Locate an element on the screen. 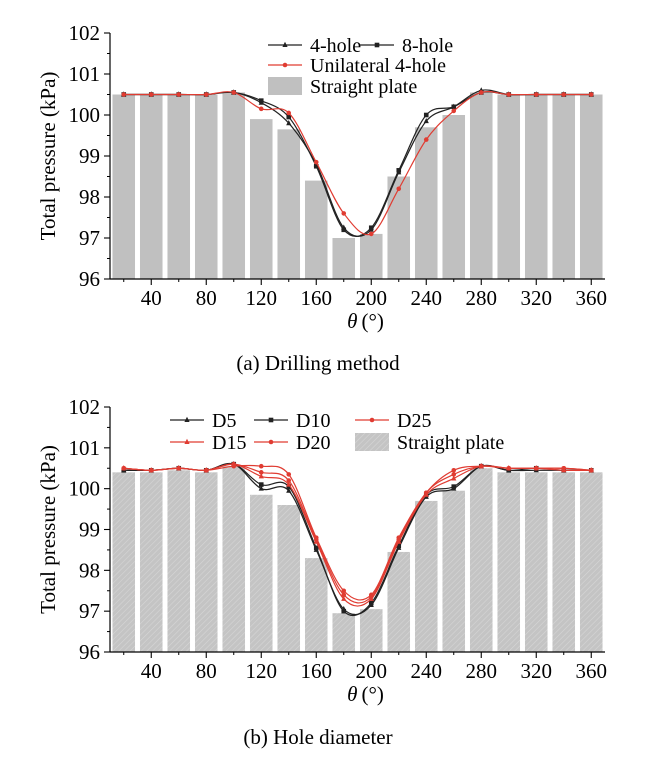  y-tick-label: 102 is located at coordinates (85, 33).